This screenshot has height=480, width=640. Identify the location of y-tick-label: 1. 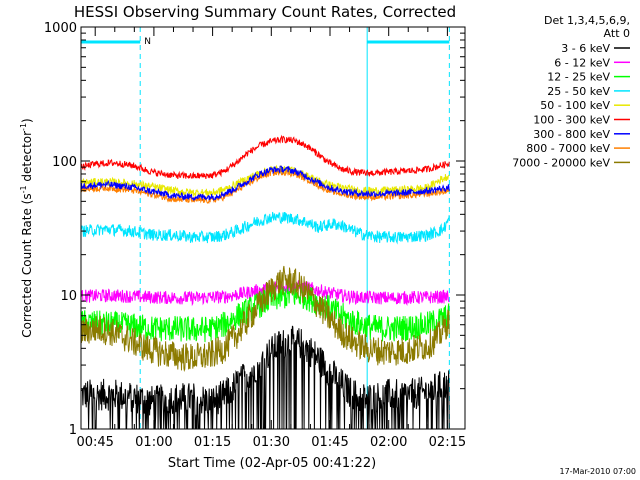
(73, 430).